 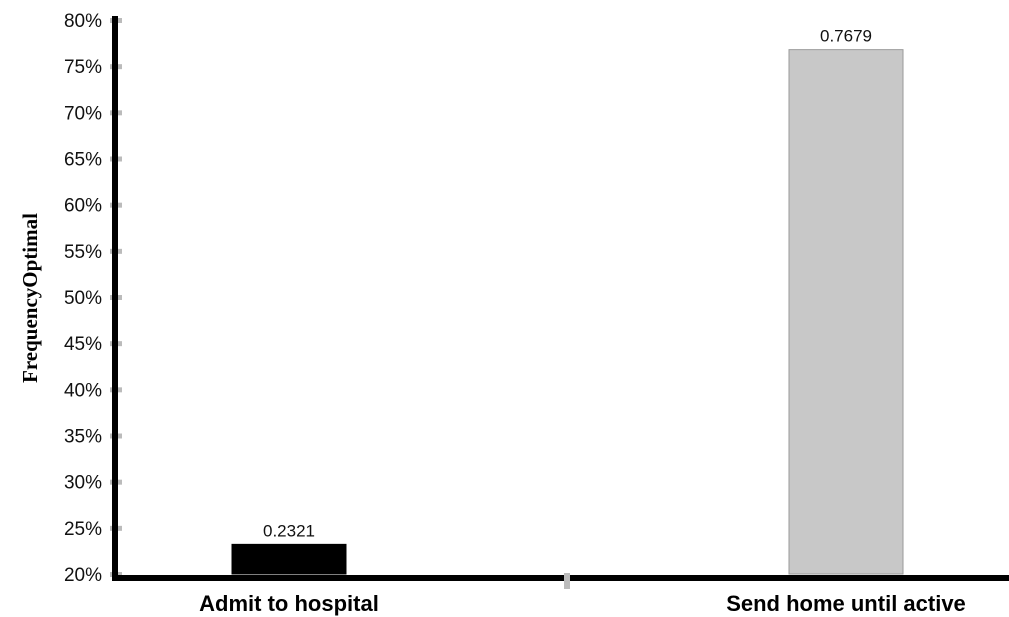 I want to click on y-axis-title: FrequencyOptimal, so click(x=30, y=298).